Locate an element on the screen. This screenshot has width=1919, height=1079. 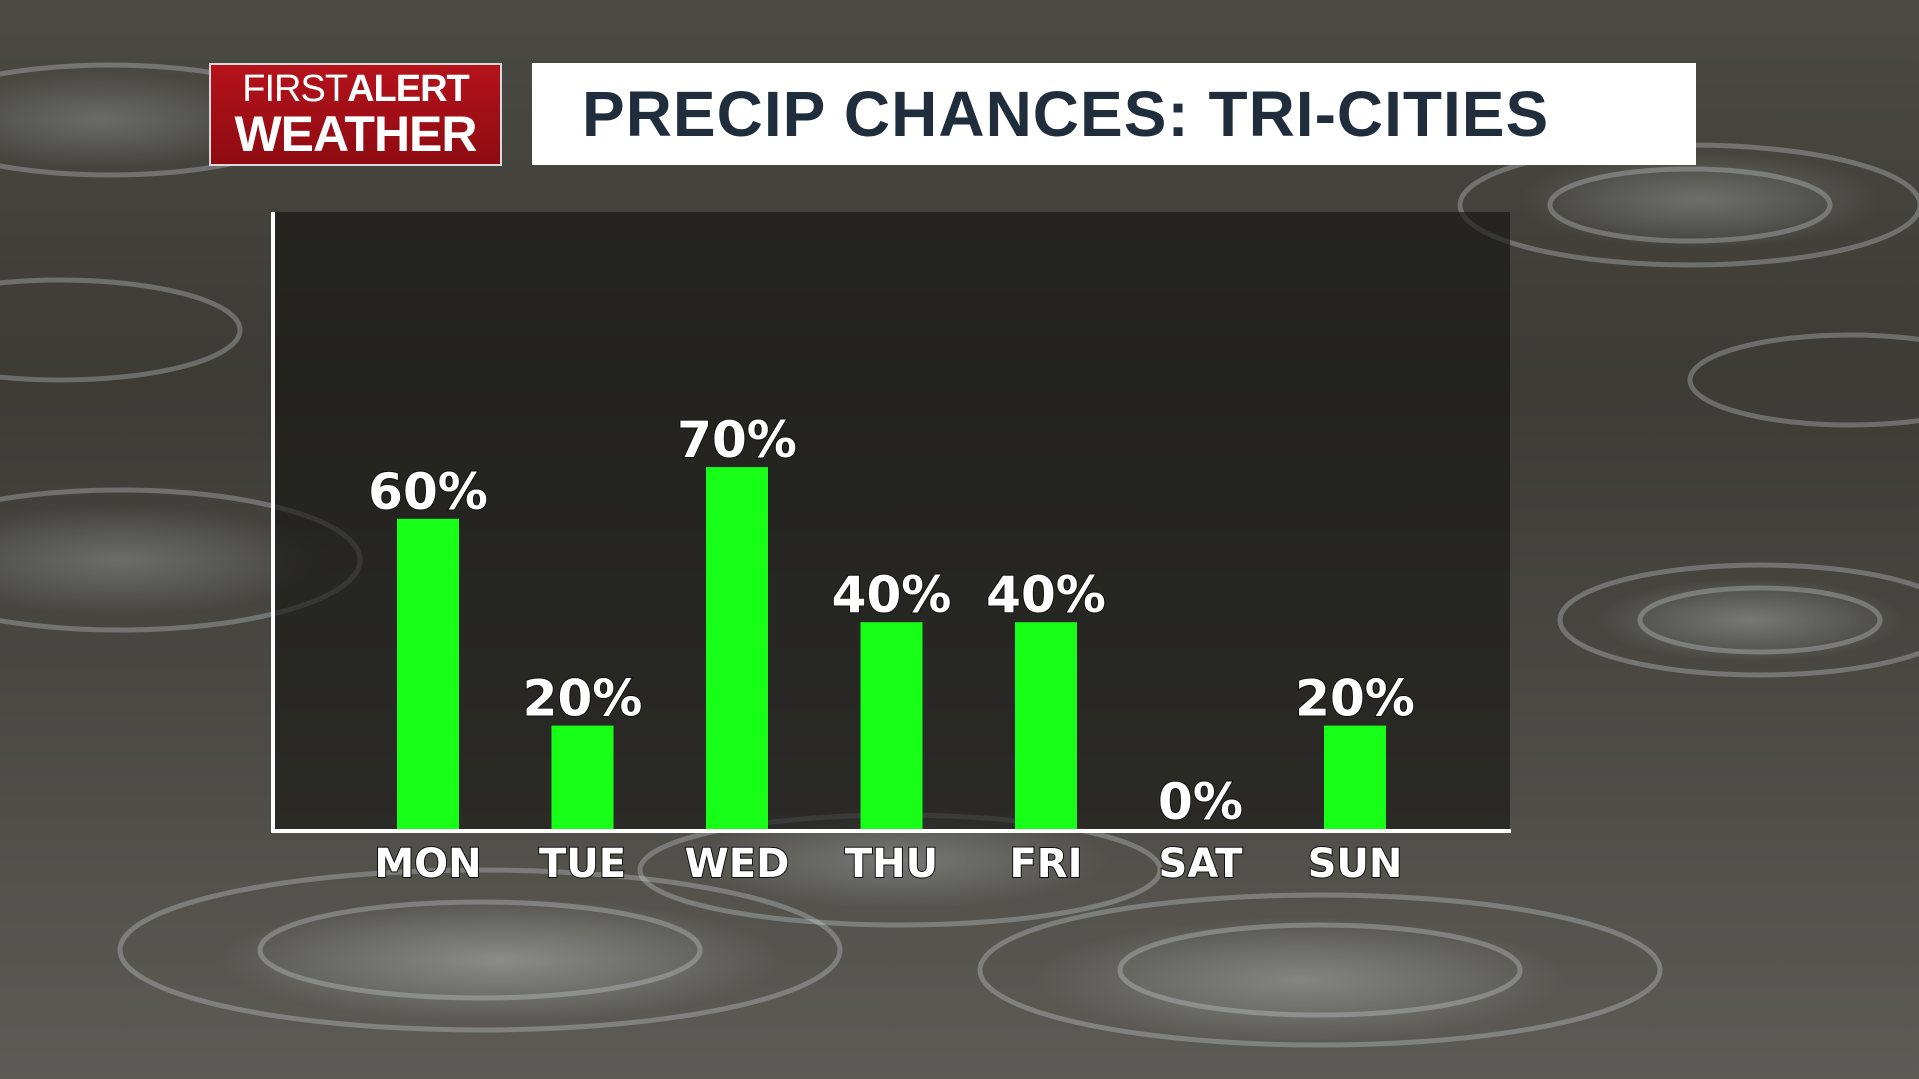
value-label-wed: 70% is located at coordinates (737, 440).